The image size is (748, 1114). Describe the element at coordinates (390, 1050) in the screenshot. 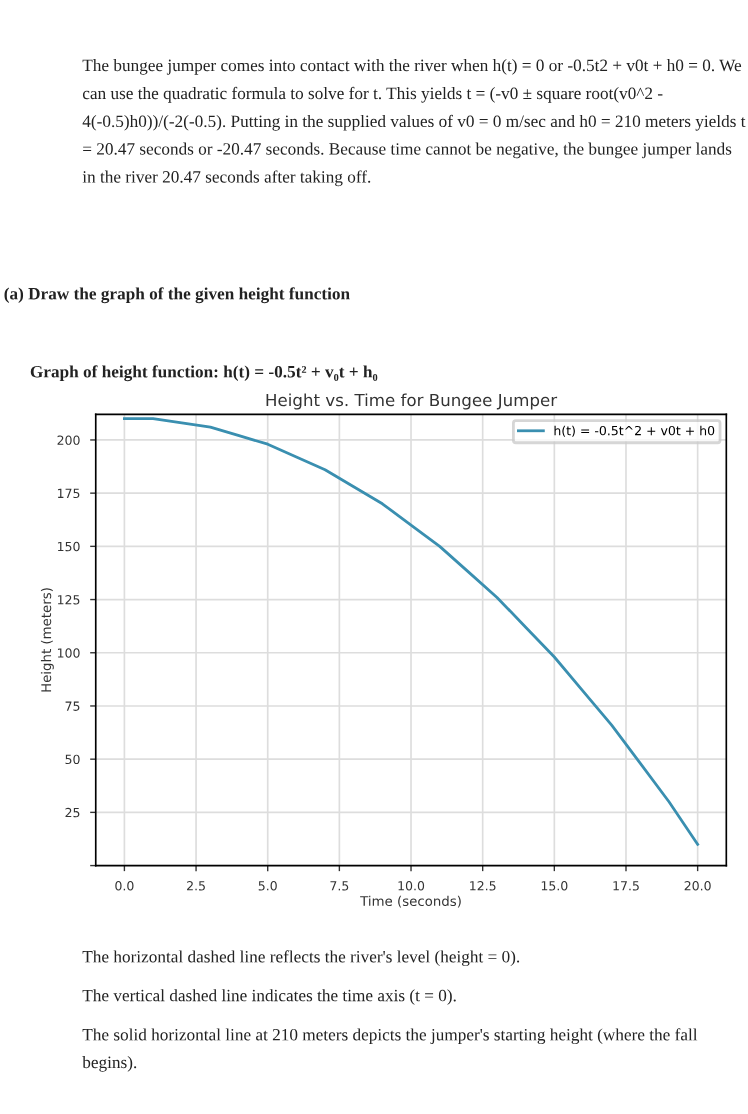

I see `text: The solid horizontal line at 210 meters depicts the jumper's starting height (where the fall begins).` at that location.